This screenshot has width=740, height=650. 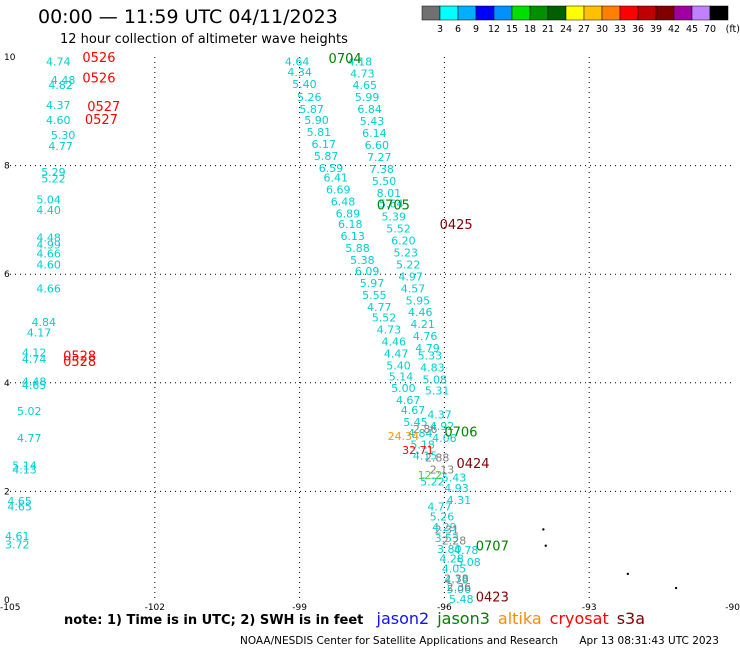 I want to click on colorbar-tick-label: 45, so click(x=692, y=29).